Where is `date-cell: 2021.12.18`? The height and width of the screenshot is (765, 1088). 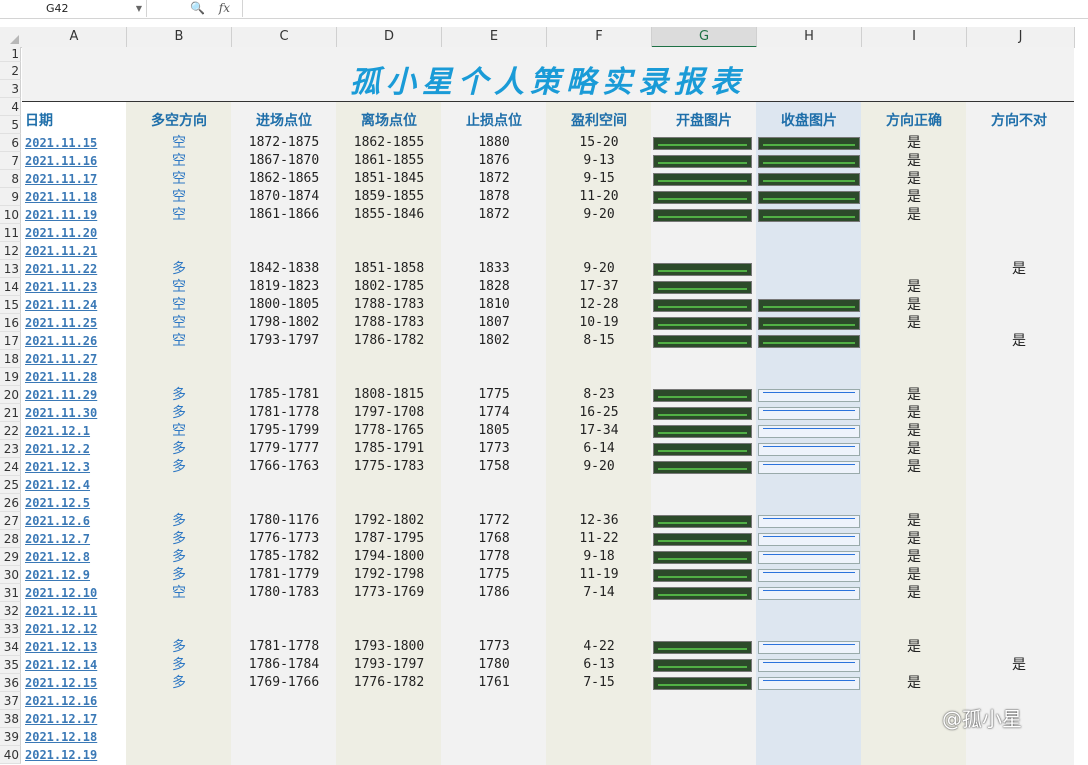 date-cell: 2021.12.18 is located at coordinates (61, 737).